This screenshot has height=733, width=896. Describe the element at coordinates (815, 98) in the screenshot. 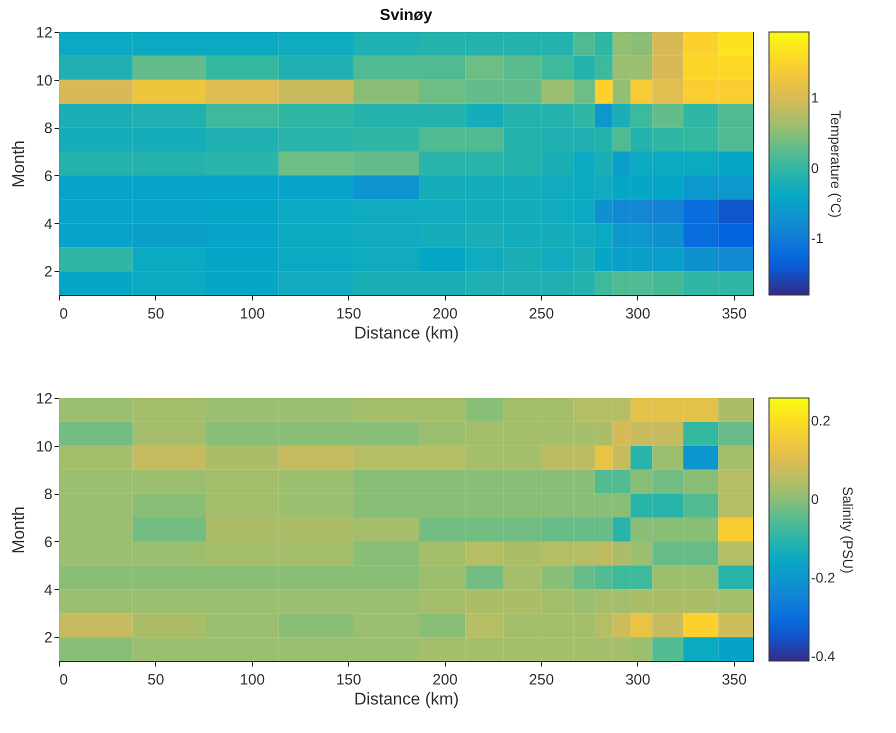

I see `color-bar-label: 1` at that location.